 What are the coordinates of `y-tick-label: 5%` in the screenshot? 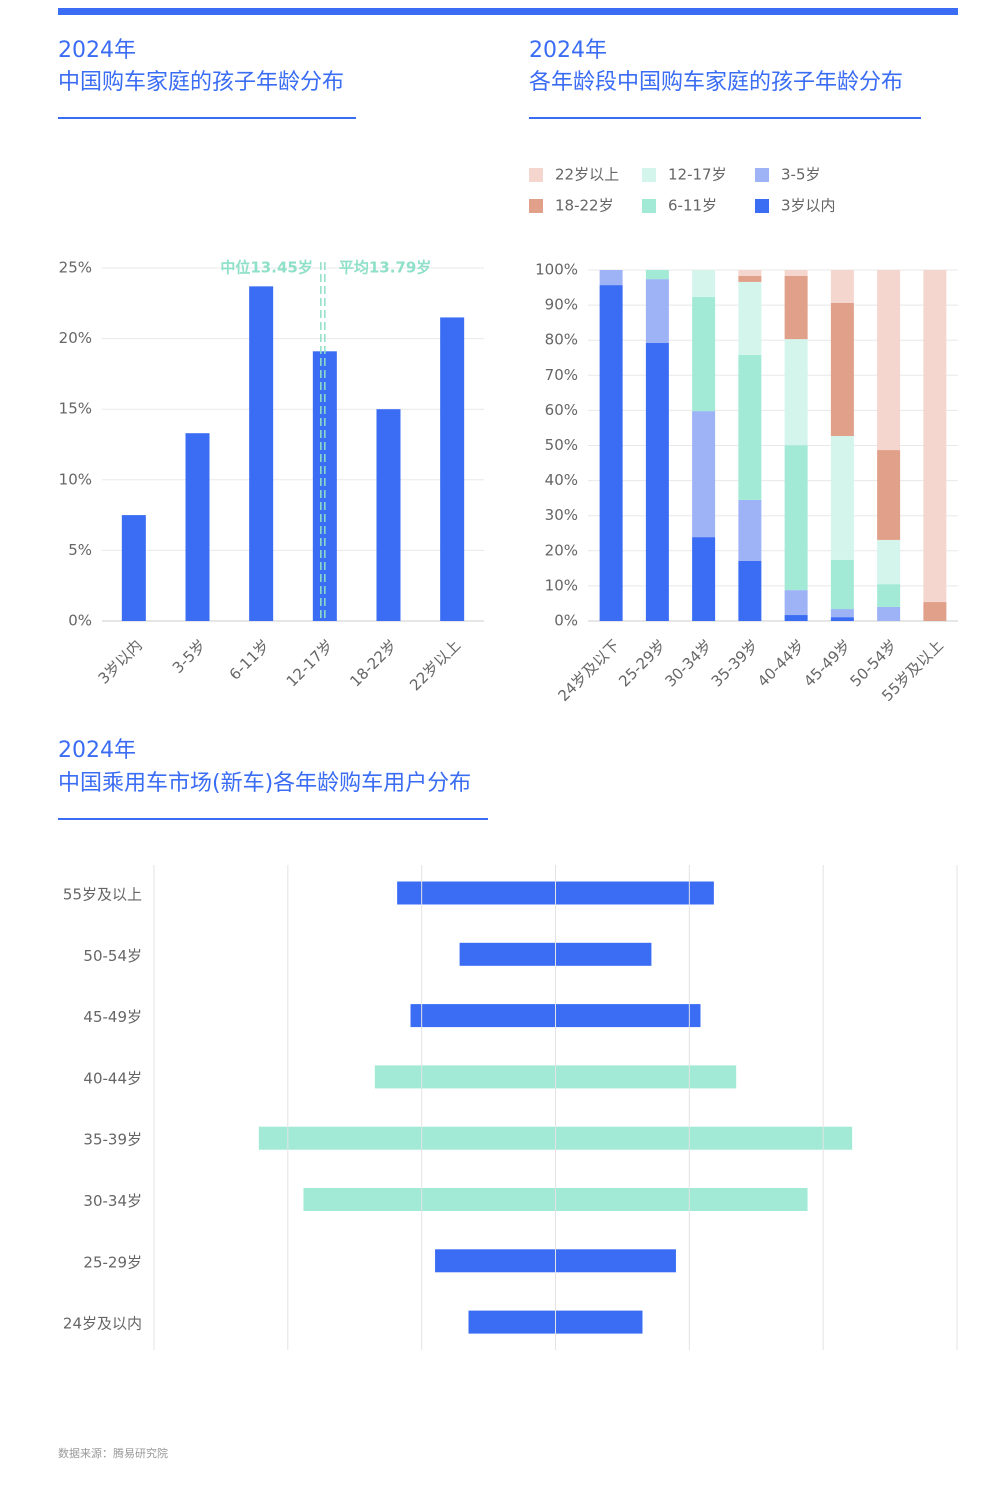 It's located at (80, 550).